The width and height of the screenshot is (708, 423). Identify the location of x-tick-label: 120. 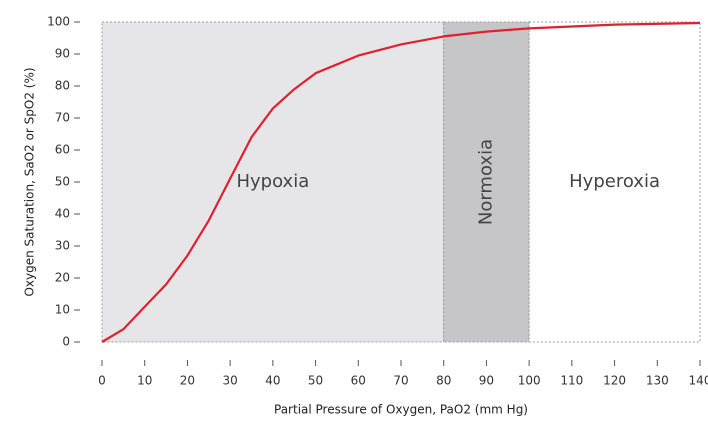
(614, 381).